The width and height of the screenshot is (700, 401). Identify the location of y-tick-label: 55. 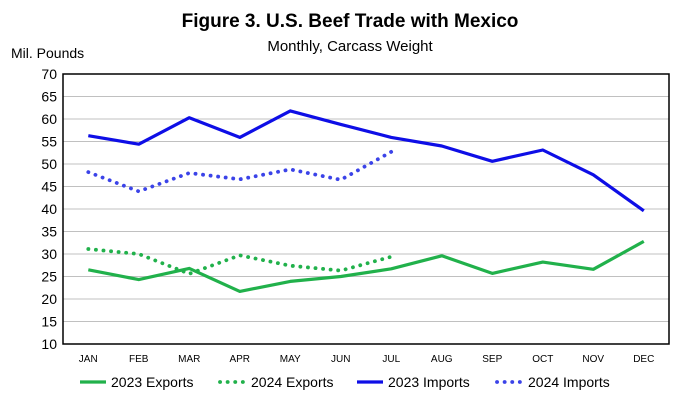
(49, 142).